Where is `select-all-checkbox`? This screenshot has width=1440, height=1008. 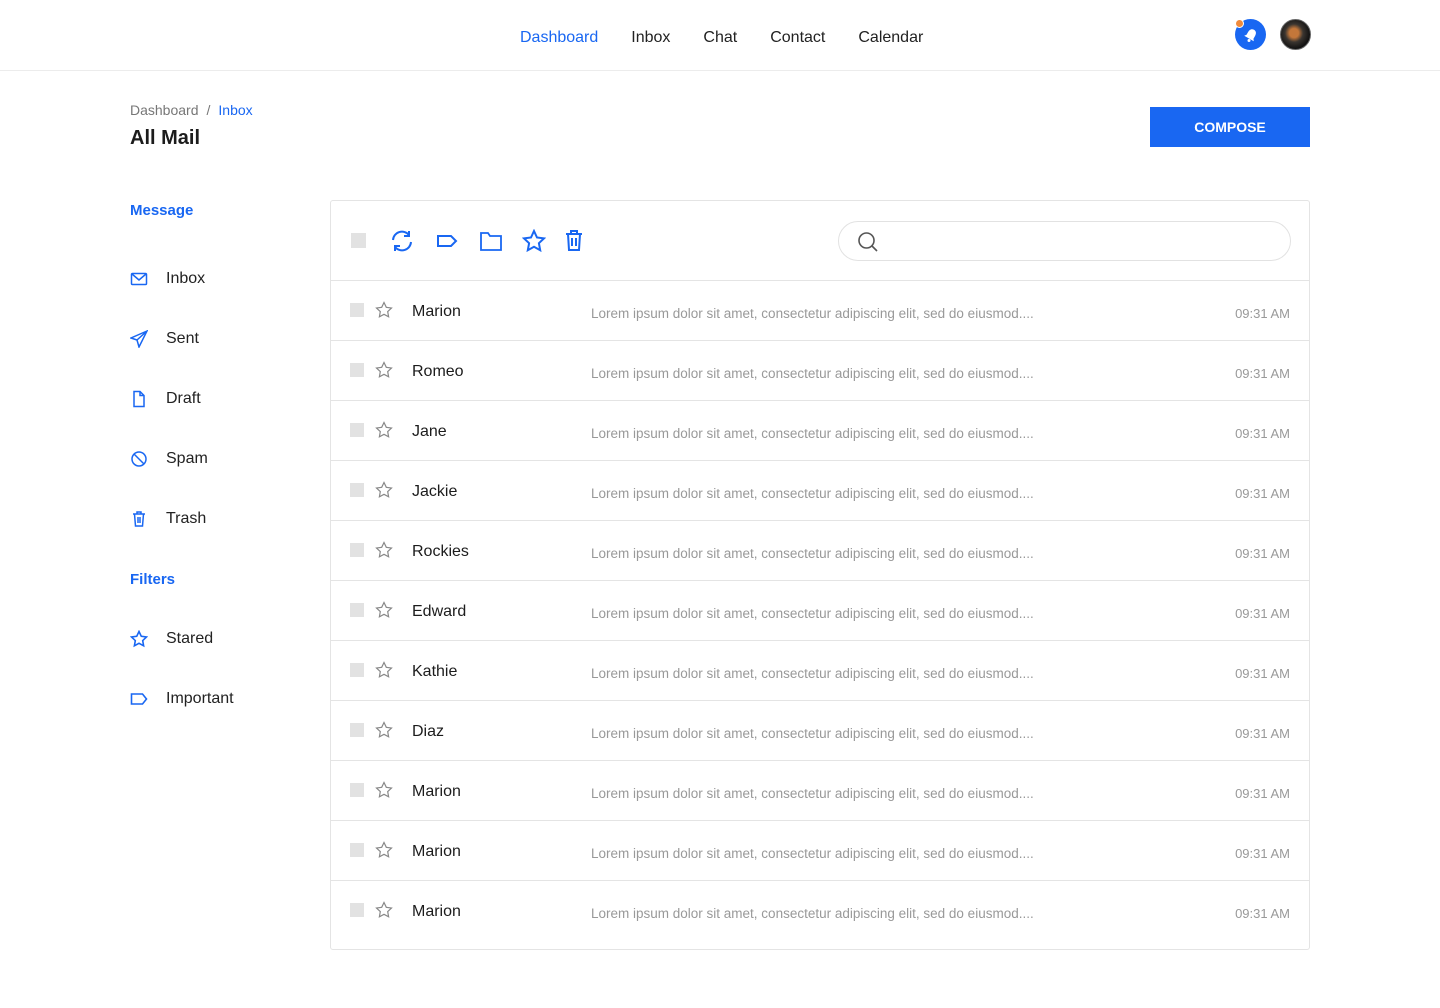
select-all-checkbox is located at coordinates (358, 240).